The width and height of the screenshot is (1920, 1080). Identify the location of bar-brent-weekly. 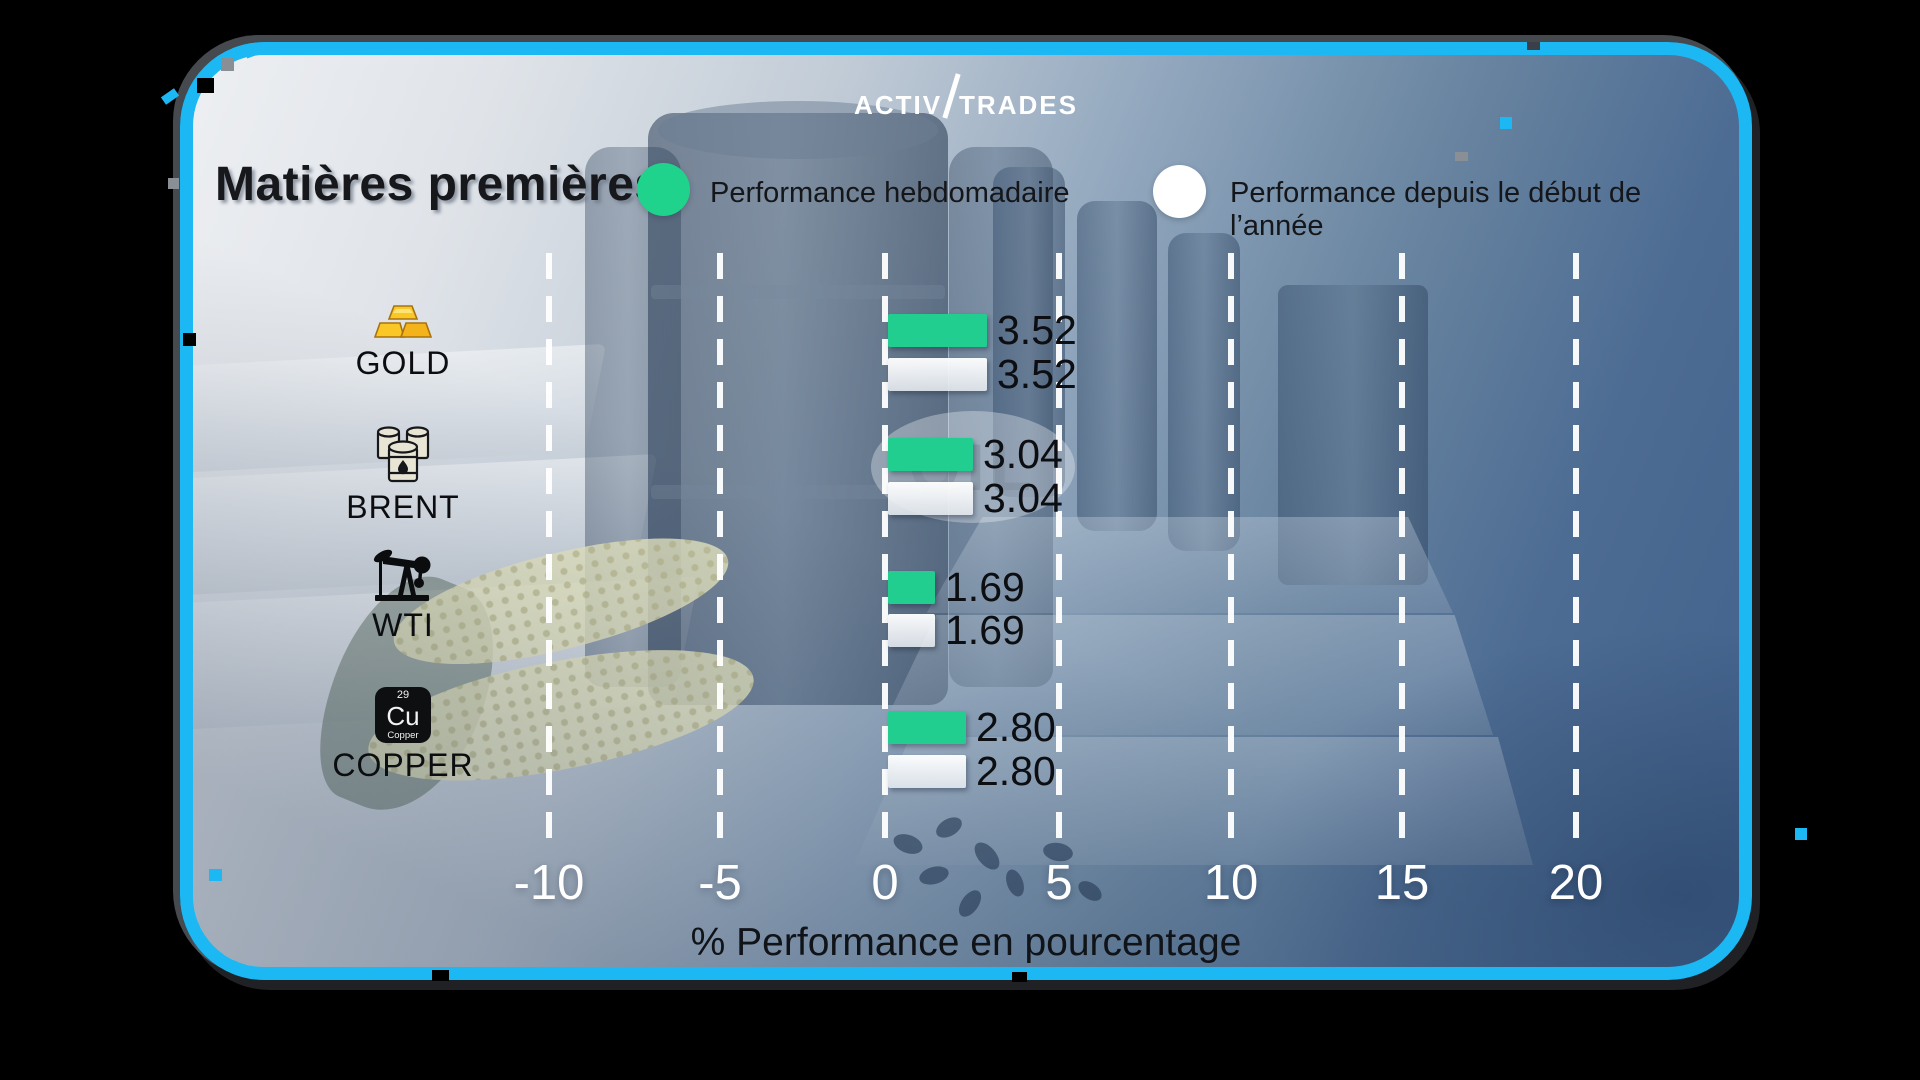
(930, 454).